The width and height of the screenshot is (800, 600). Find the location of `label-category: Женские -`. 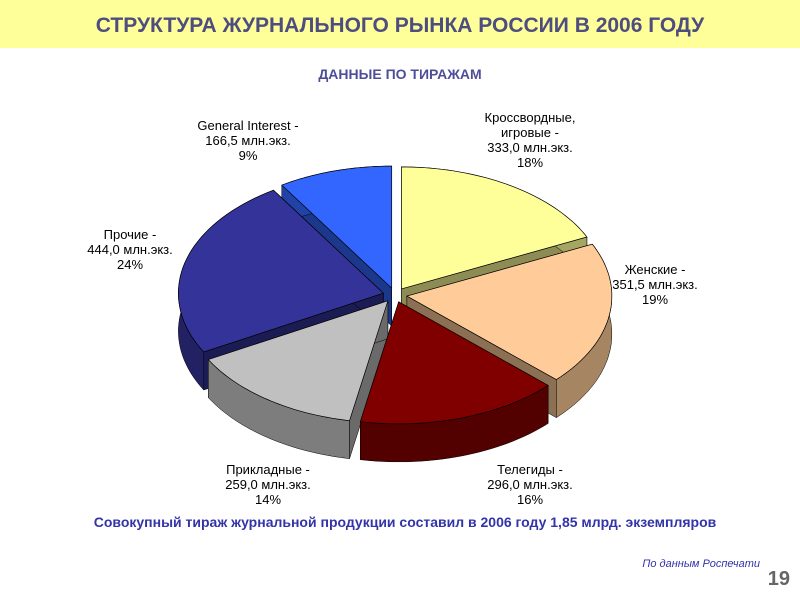

label-category: Женские - is located at coordinates (655, 269).